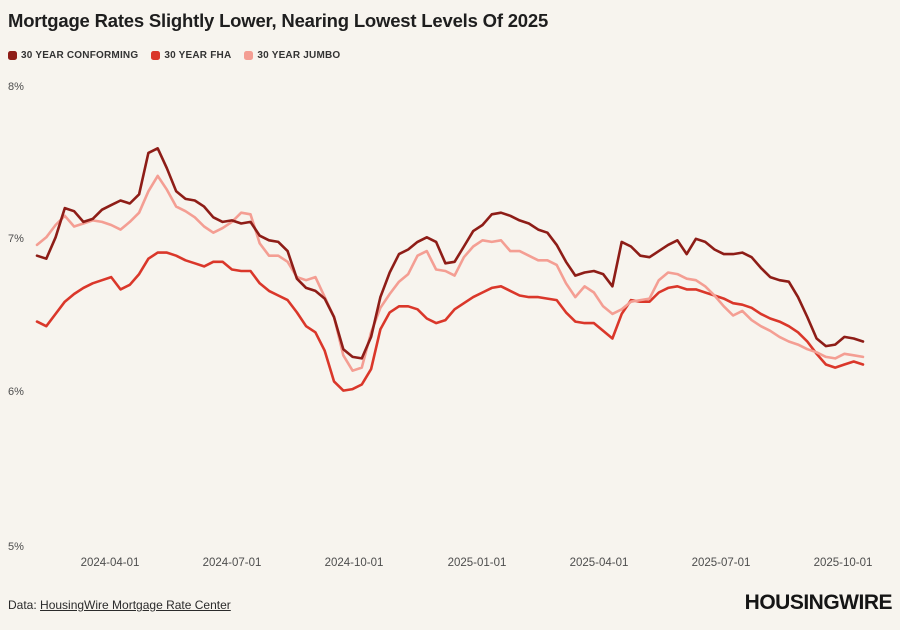  What do you see at coordinates (110, 563) in the screenshot?
I see `x-axis-tick: 2024-04-01` at bounding box center [110, 563].